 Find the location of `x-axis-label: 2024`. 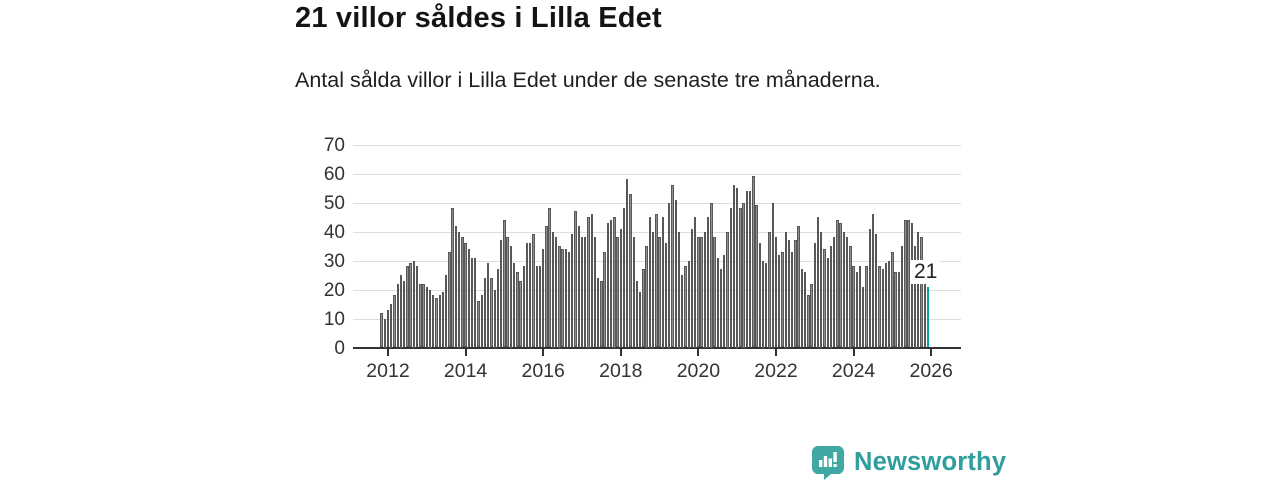

x-axis-label: 2024 is located at coordinates (853, 370).